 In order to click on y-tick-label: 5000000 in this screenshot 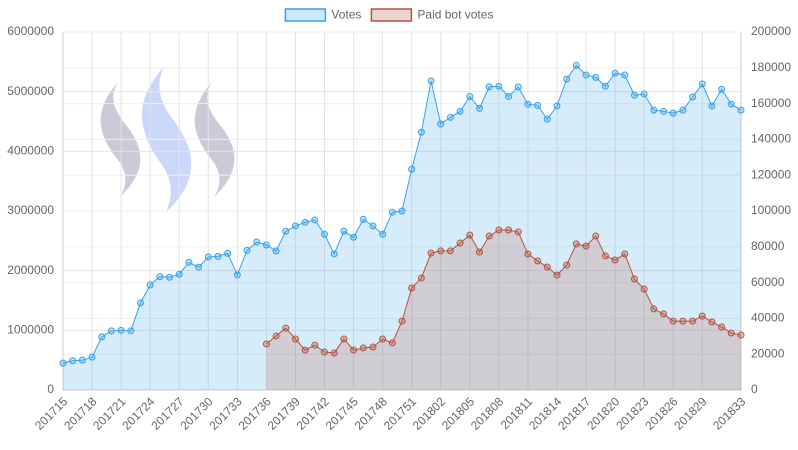, I will do `click(30, 91)`.